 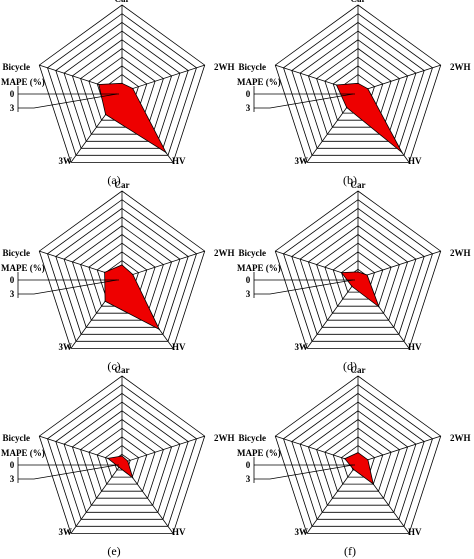 What do you see at coordinates (113, 551) in the screenshot?
I see `subfigure-caption: (e)` at bounding box center [113, 551].